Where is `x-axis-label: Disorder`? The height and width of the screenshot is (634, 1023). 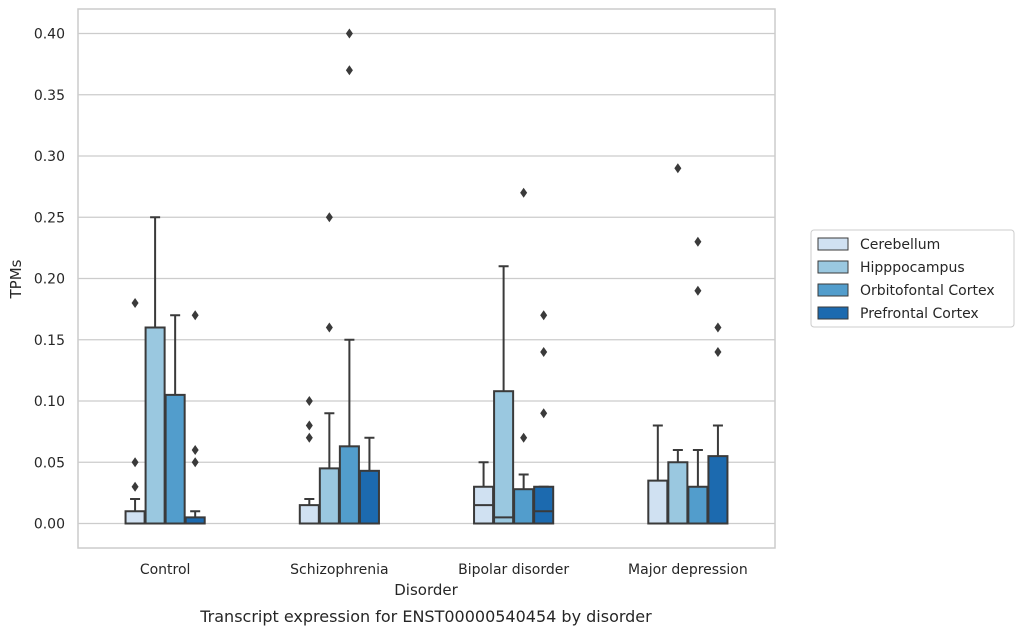 x-axis-label: Disorder is located at coordinates (426, 590).